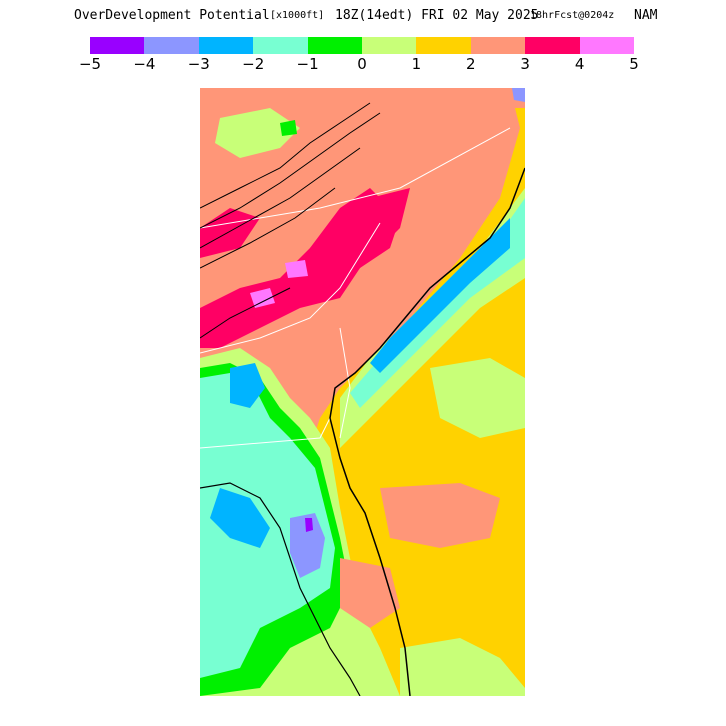  What do you see at coordinates (90, 64) in the screenshot?
I see `legend-tick-0: −5` at bounding box center [90, 64].